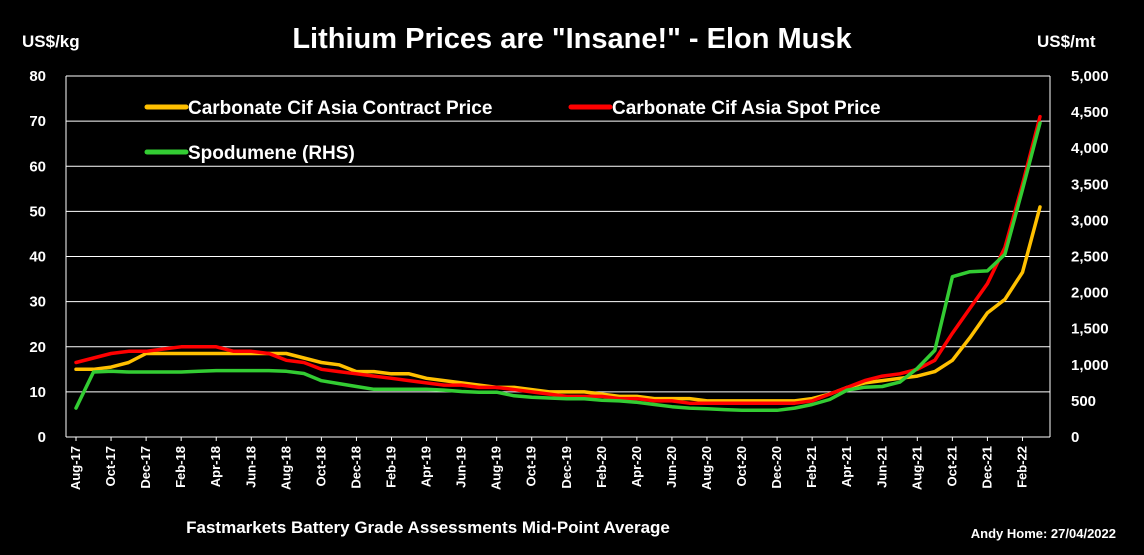 This screenshot has height=555, width=1144. Describe the element at coordinates (1043, 533) in the screenshot. I see `author-credit: Andy Home: 27/04/2022` at that location.